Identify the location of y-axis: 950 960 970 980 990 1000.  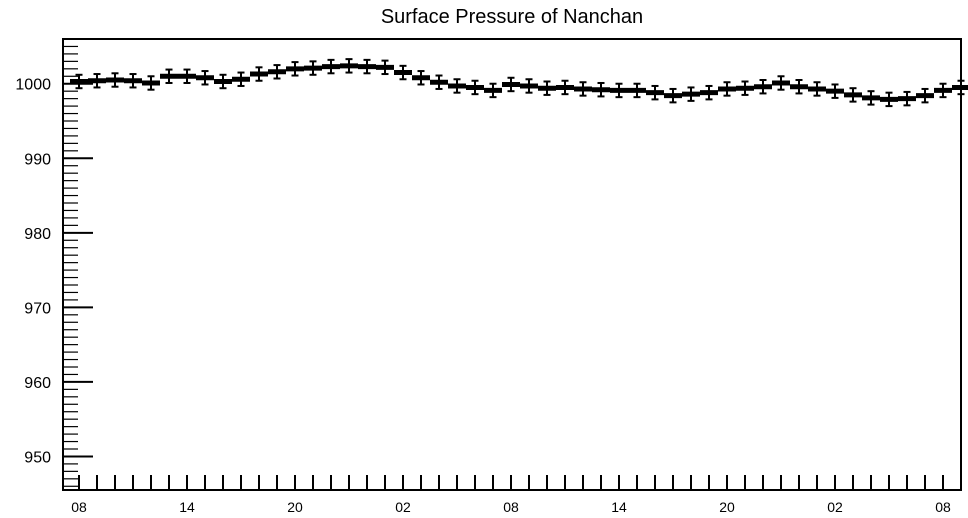
(54, 266).